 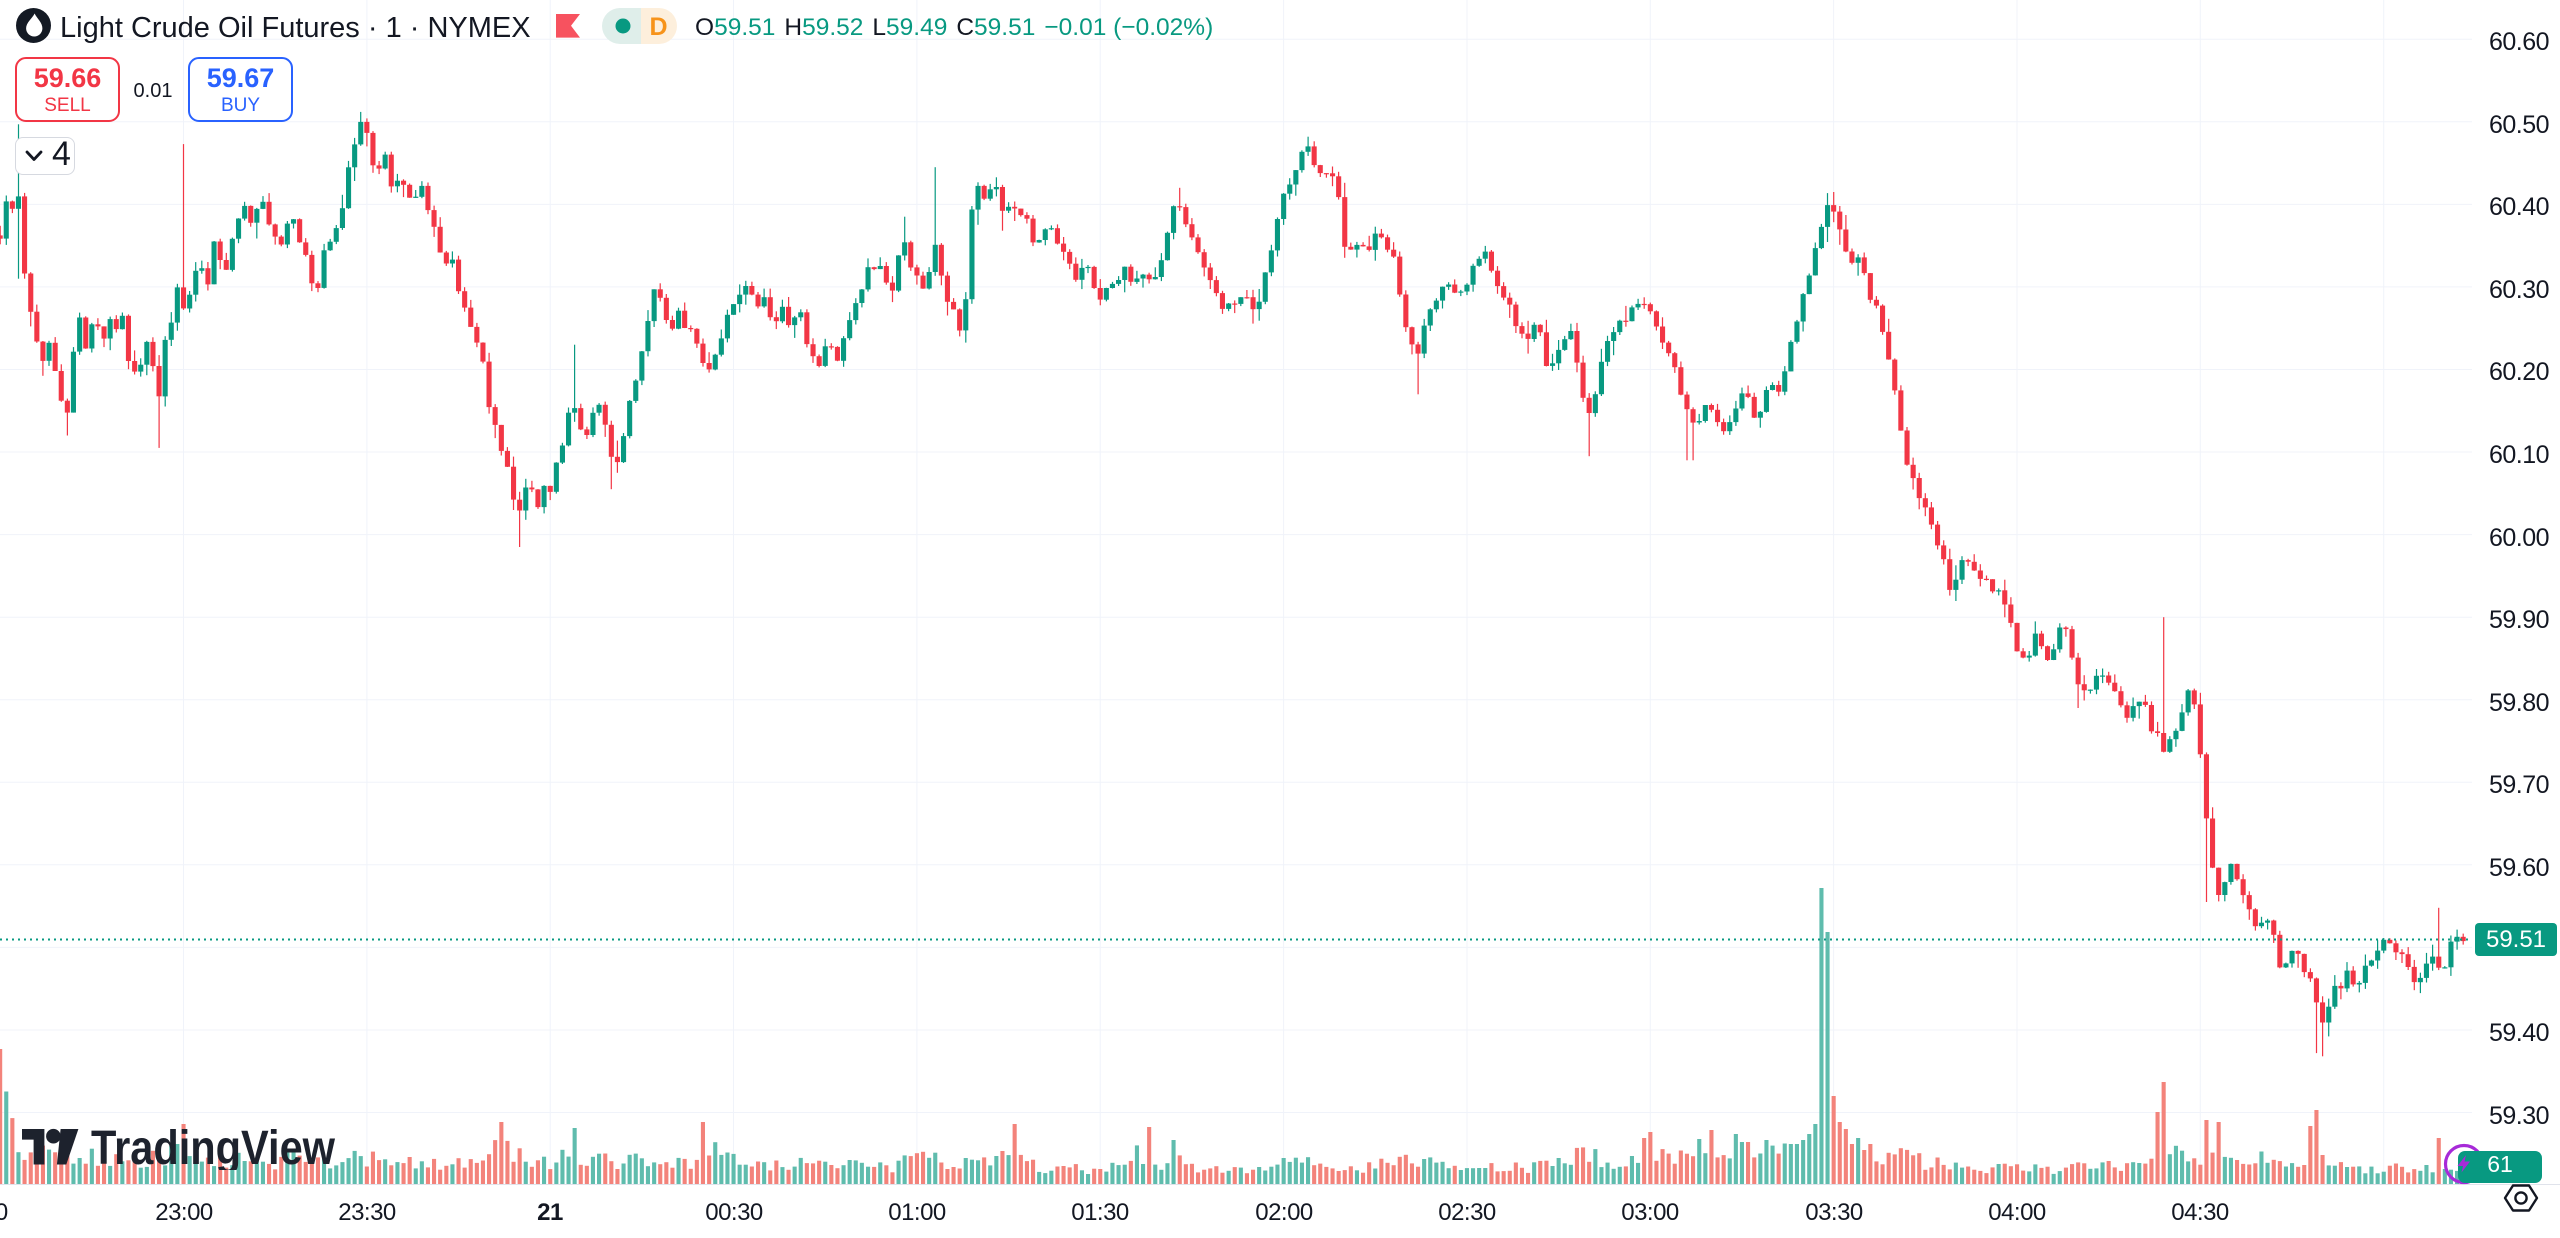 I want to click on svg-text: 61, so click(x=2500, y=1164).